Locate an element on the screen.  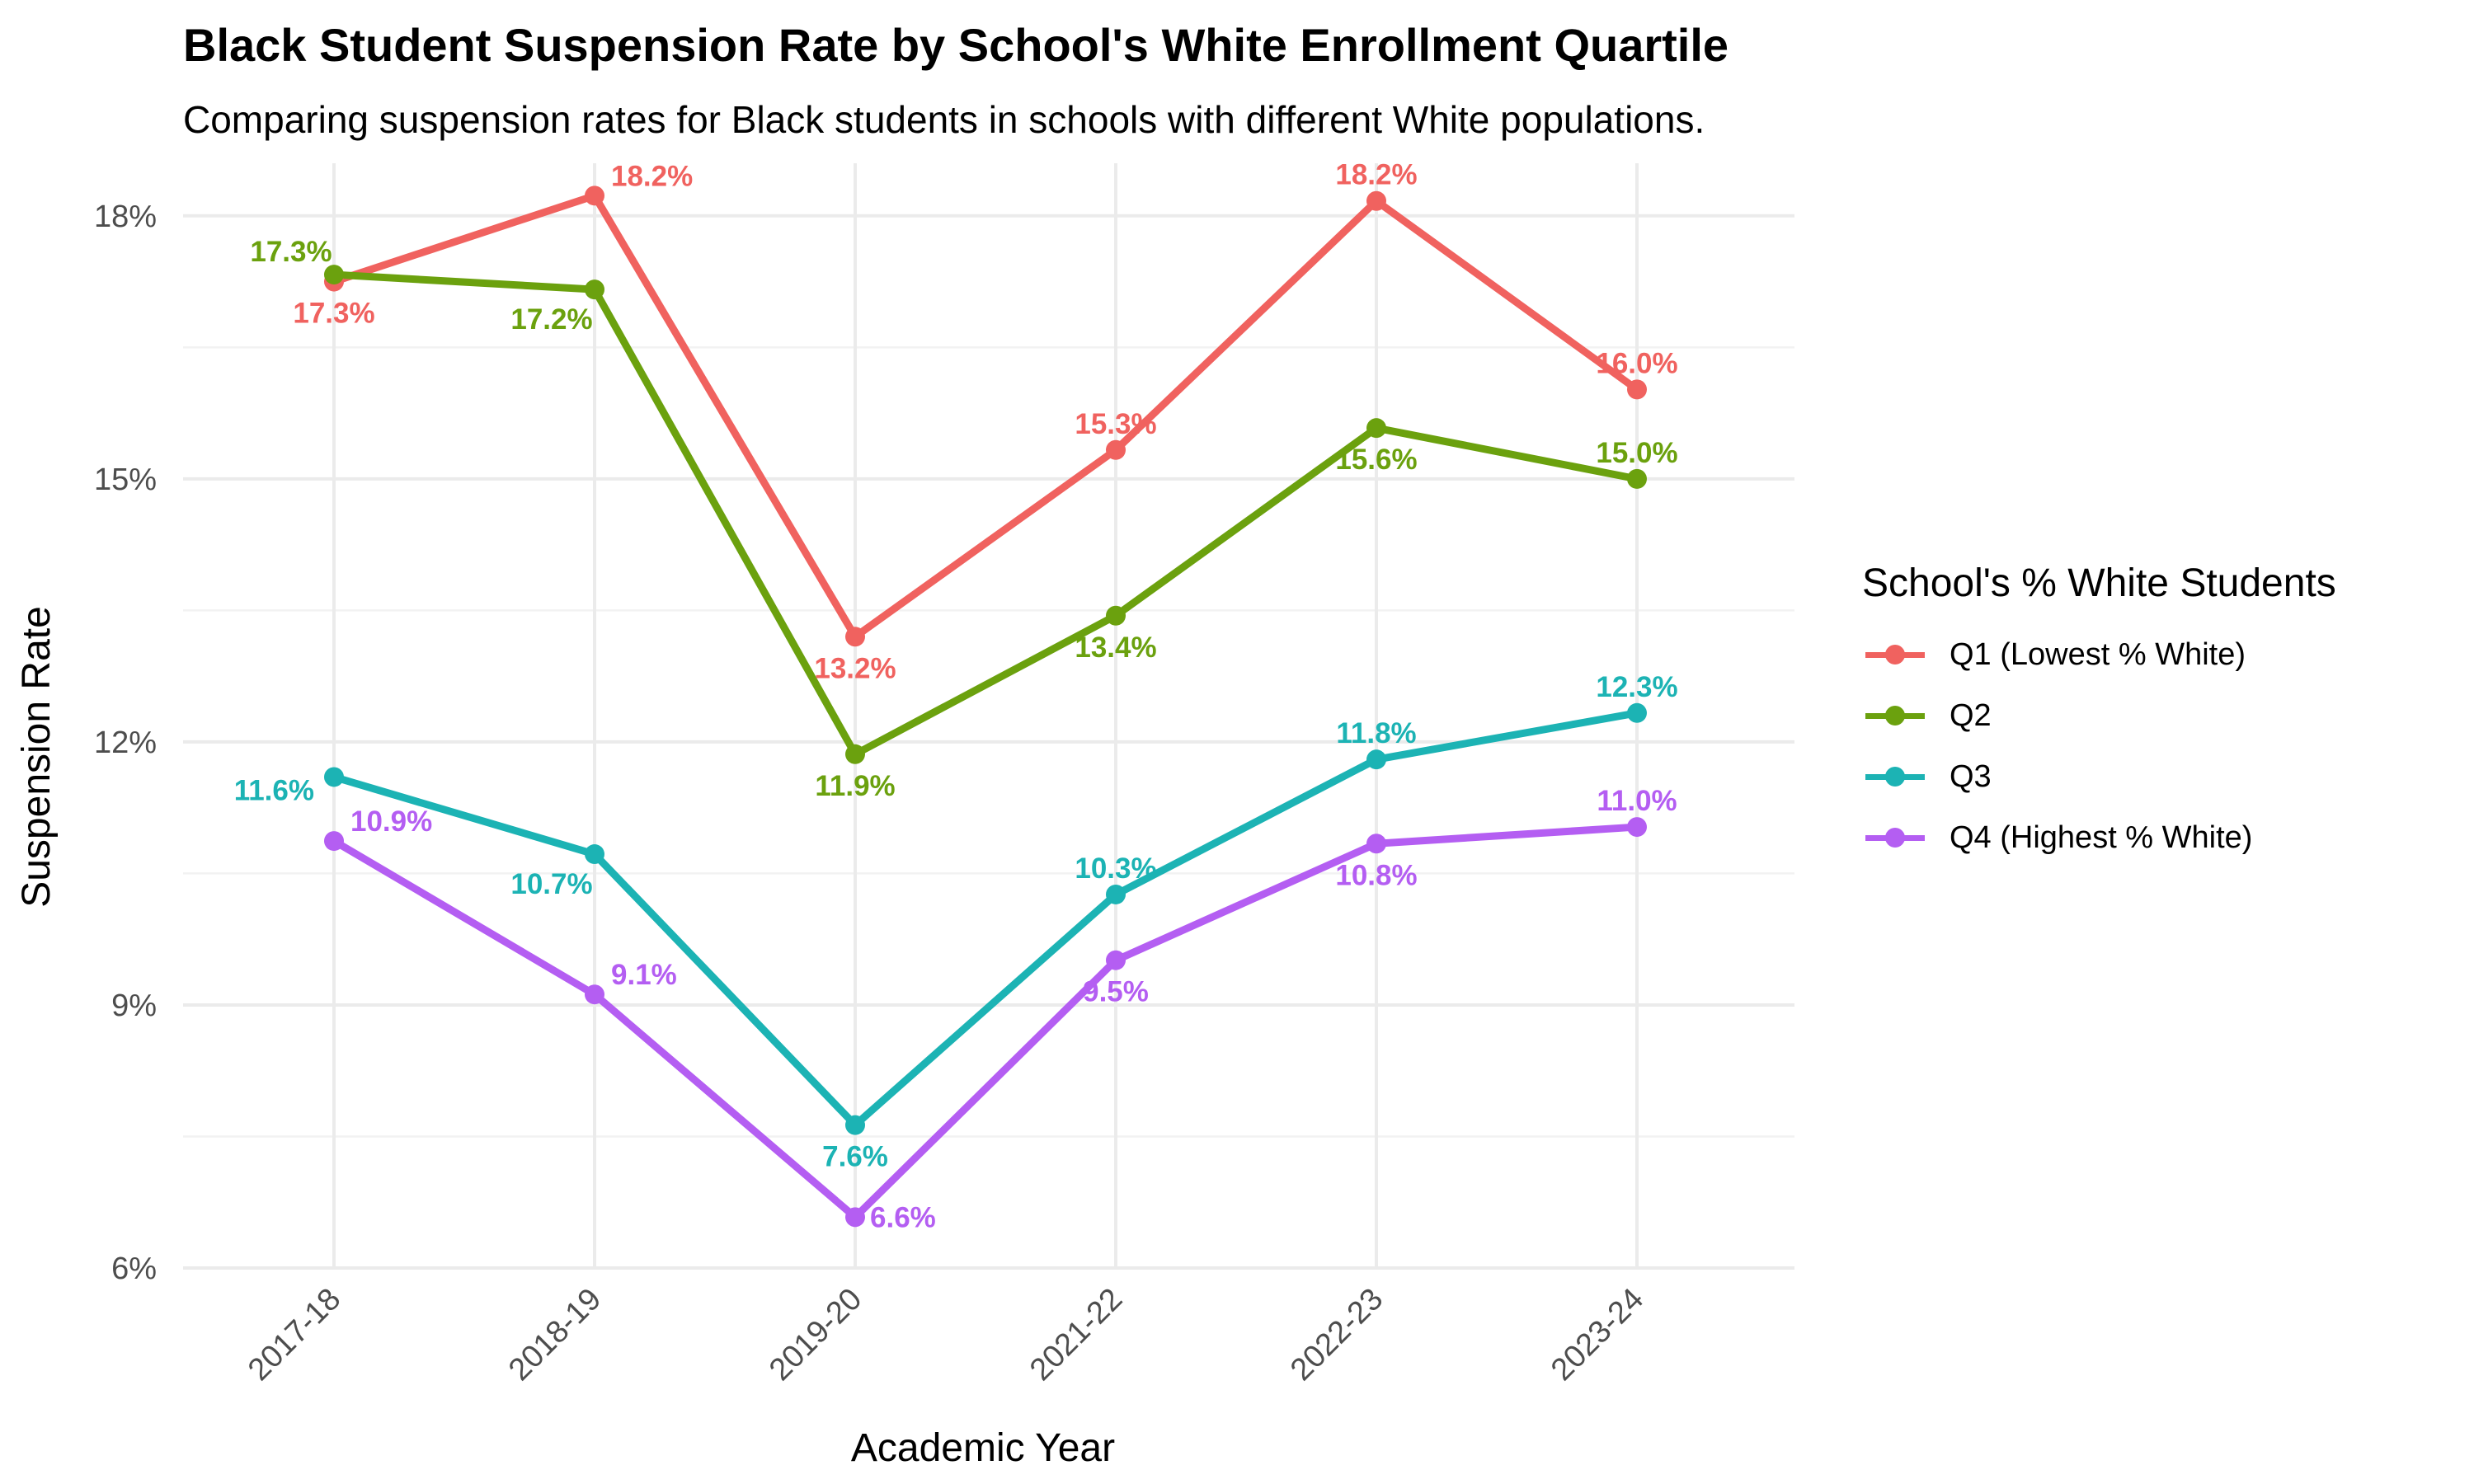
legend-label: Q3 is located at coordinates (1971, 776).